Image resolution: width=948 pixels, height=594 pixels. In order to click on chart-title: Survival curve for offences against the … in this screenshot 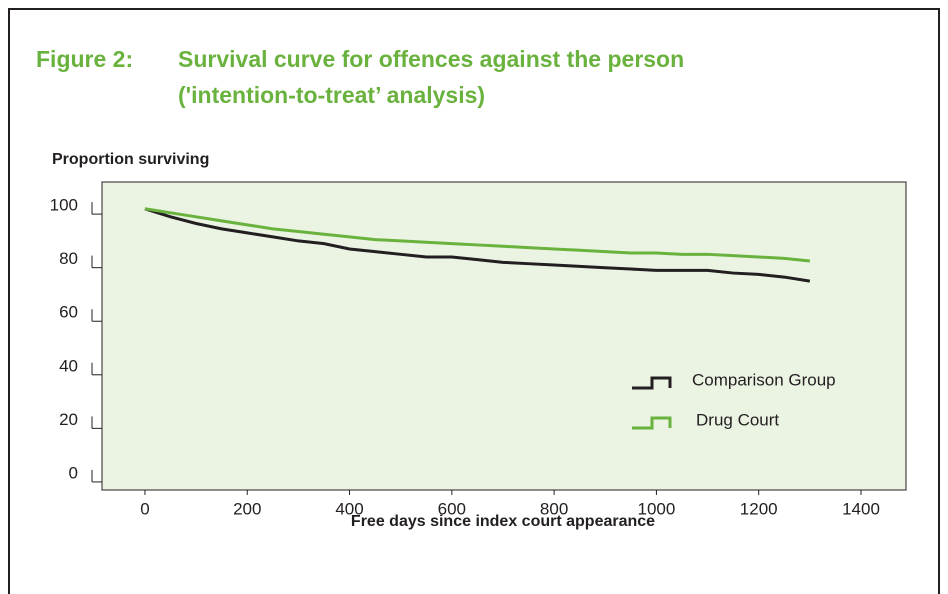, I will do `click(431, 59)`.